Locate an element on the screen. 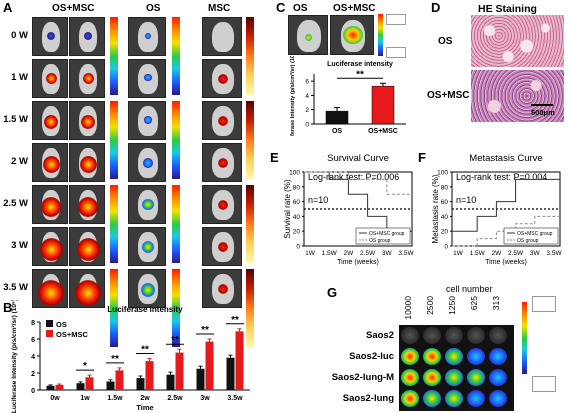 The image size is (570, 413). legend-box-c1 is located at coordinates (396, 19).